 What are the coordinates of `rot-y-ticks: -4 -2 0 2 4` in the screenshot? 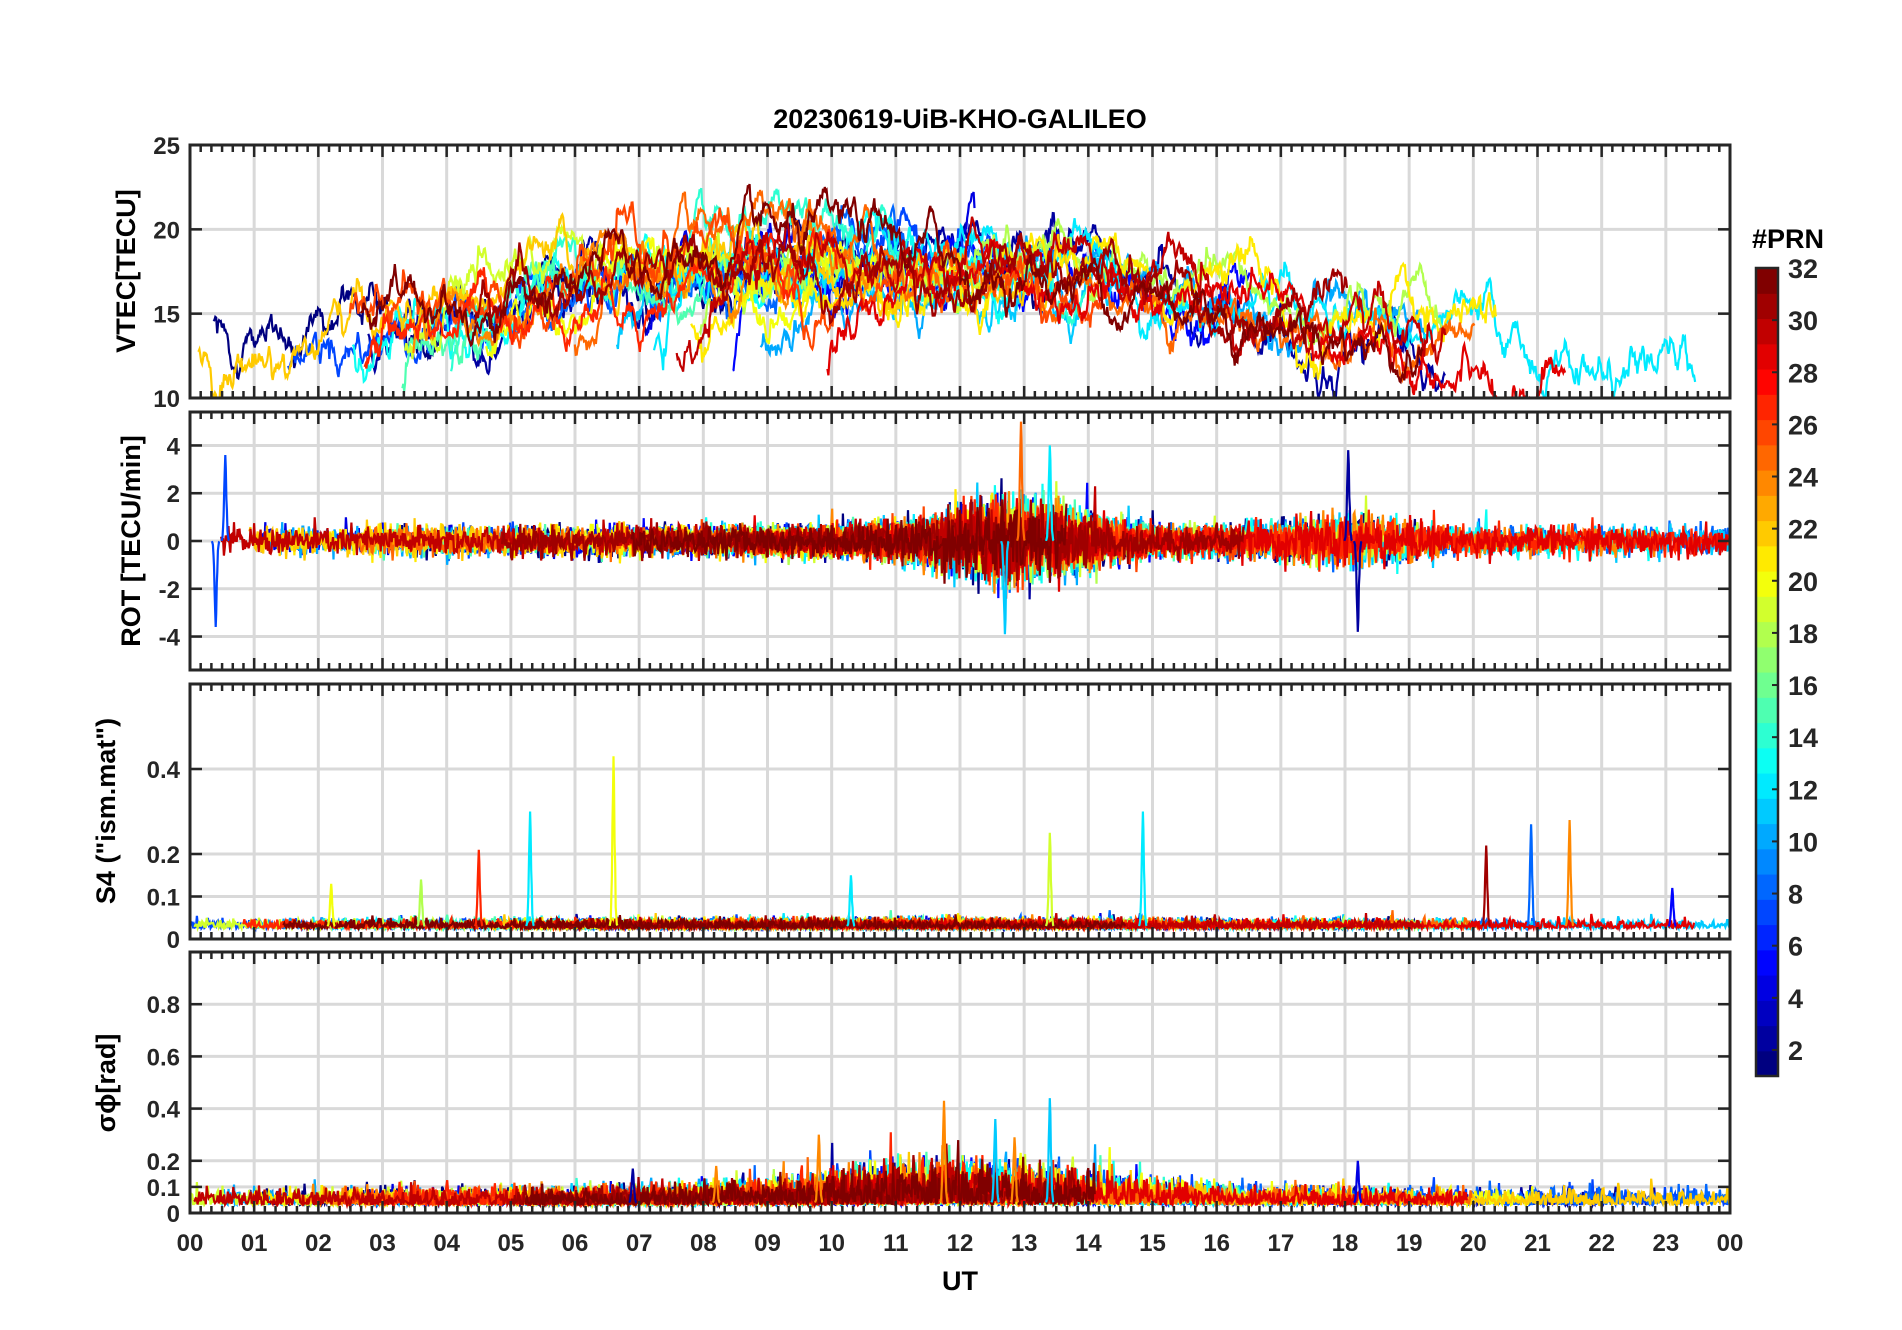 It's located at (170, 542).